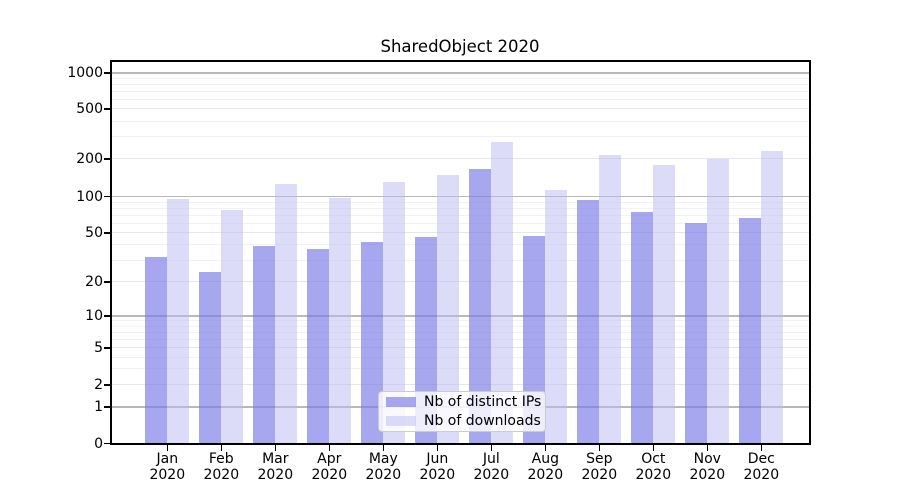 This screenshot has height=500, width=900. I want to click on bottom-spine, so click(460, 444).